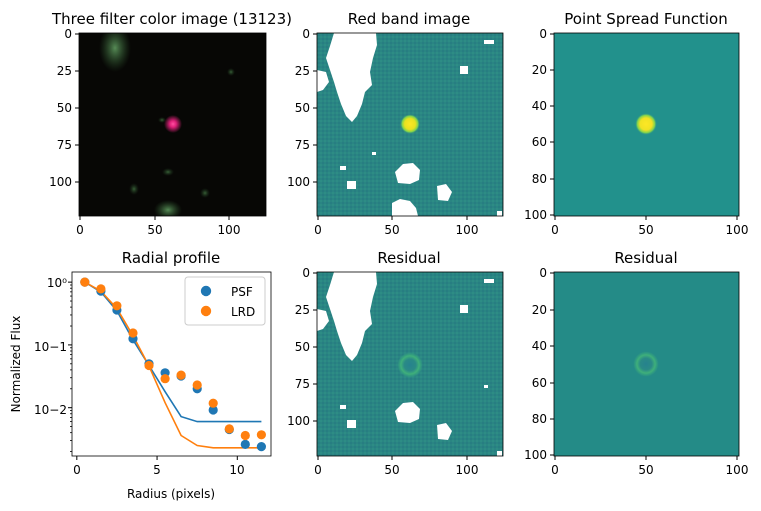 This screenshot has width=761, height=511. Describe the element at coordinates (236, 470) in the screenshot. I see `x-tick-label: 10` at that location.